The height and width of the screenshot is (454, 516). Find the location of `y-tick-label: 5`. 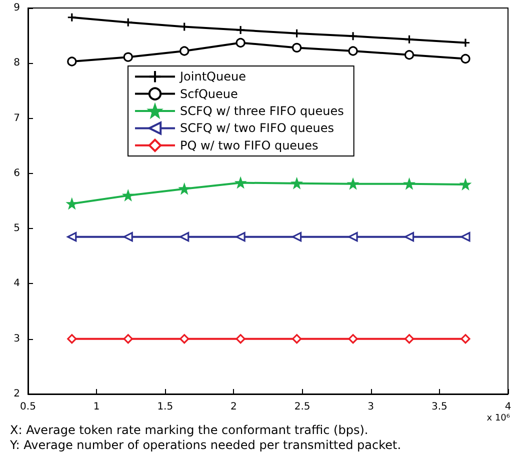

y-tick-label: 5 is located at coordinates (17, 228).